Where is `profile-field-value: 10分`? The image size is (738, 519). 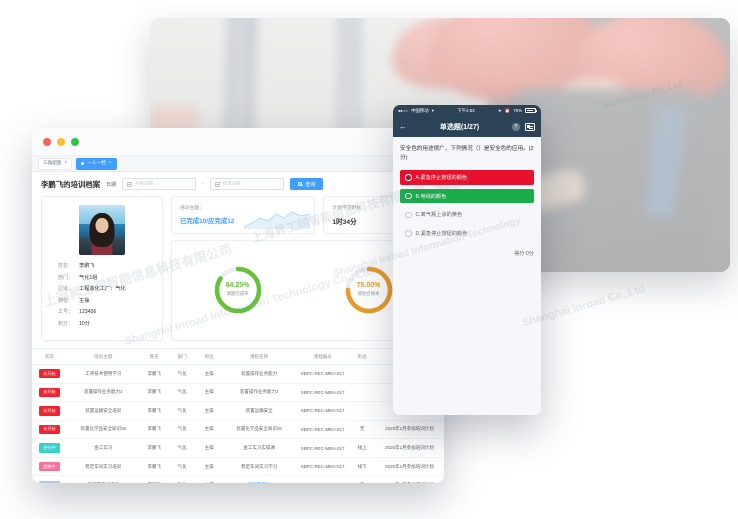
profile-field-value: 10分 is located at coordinates (84, 323).